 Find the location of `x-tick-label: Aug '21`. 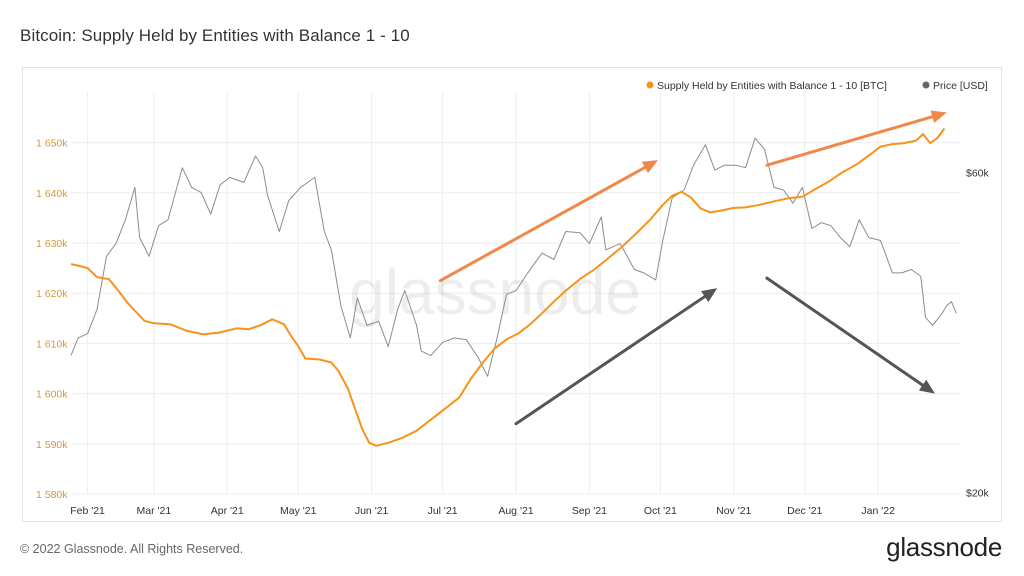

x-tick-label: Aug '21 is located at coordinates (515, 511).